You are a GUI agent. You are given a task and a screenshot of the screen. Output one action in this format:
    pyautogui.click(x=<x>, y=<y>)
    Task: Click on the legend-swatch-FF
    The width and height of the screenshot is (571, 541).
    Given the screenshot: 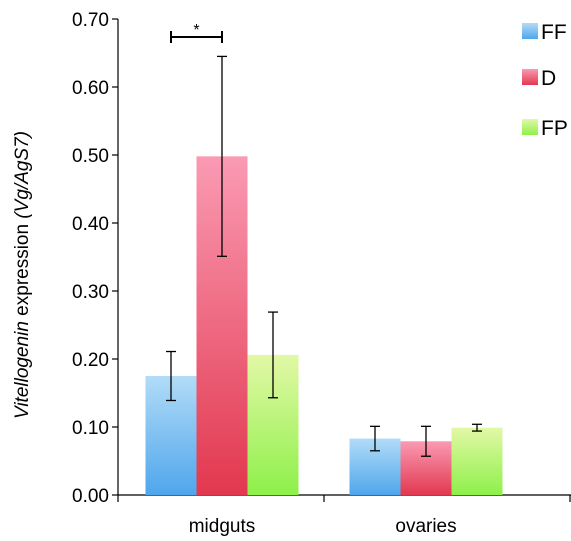 What is the action you would take?
    pyautogui.click(x=530, y=31)
    